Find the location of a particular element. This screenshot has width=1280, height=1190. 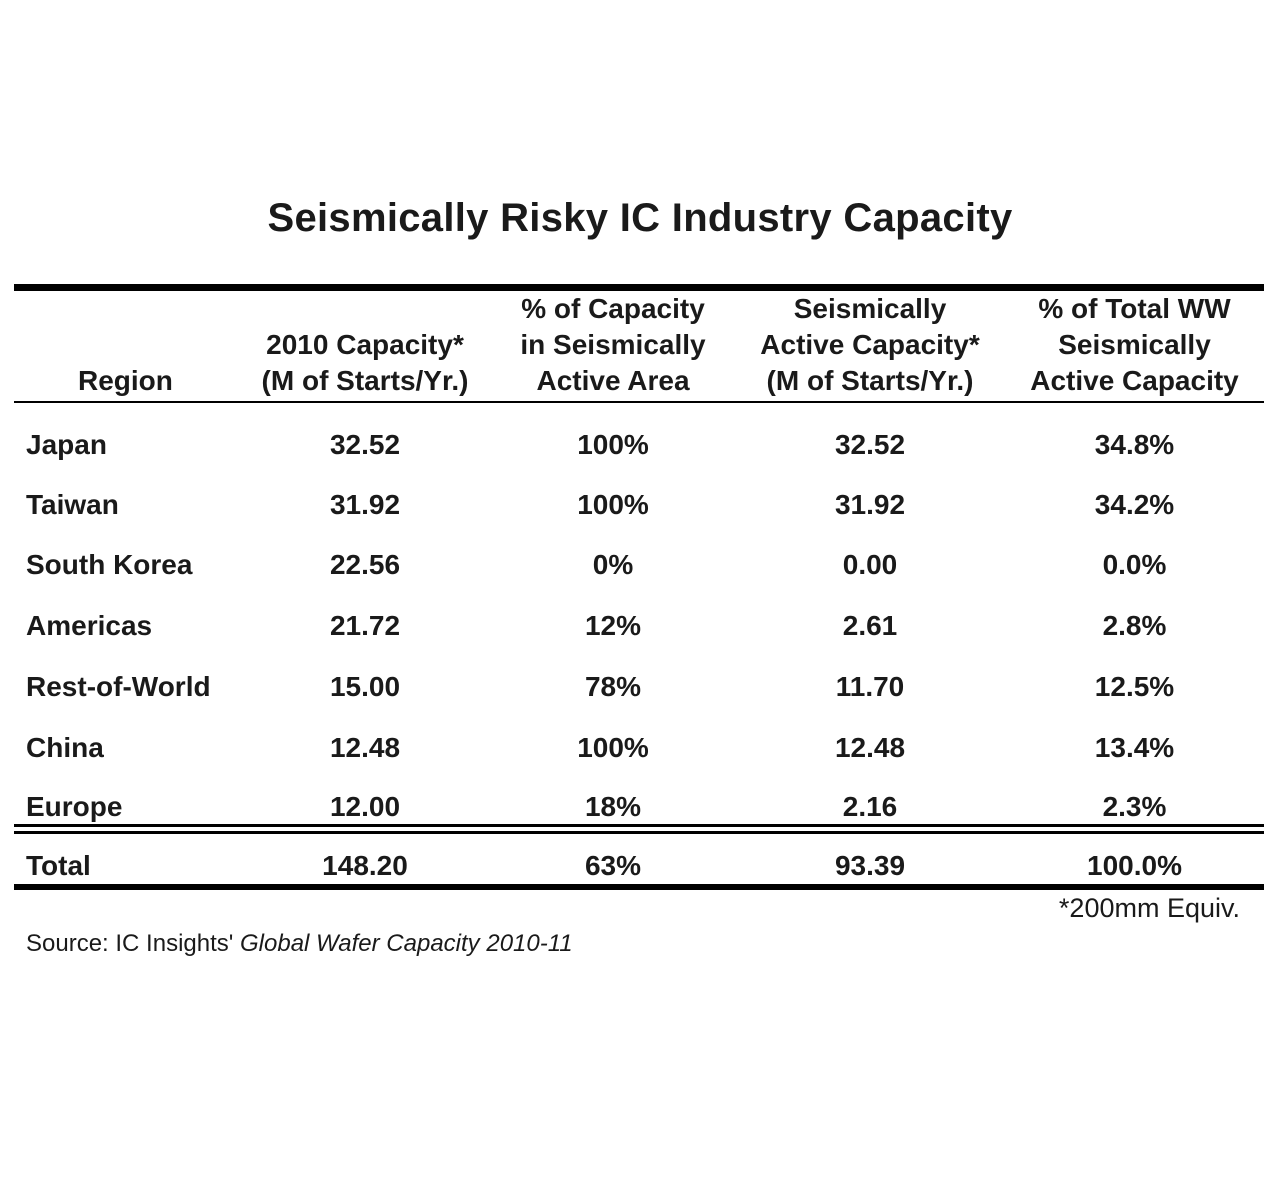

table-cell: 0% is located at coordinates (613, 564).